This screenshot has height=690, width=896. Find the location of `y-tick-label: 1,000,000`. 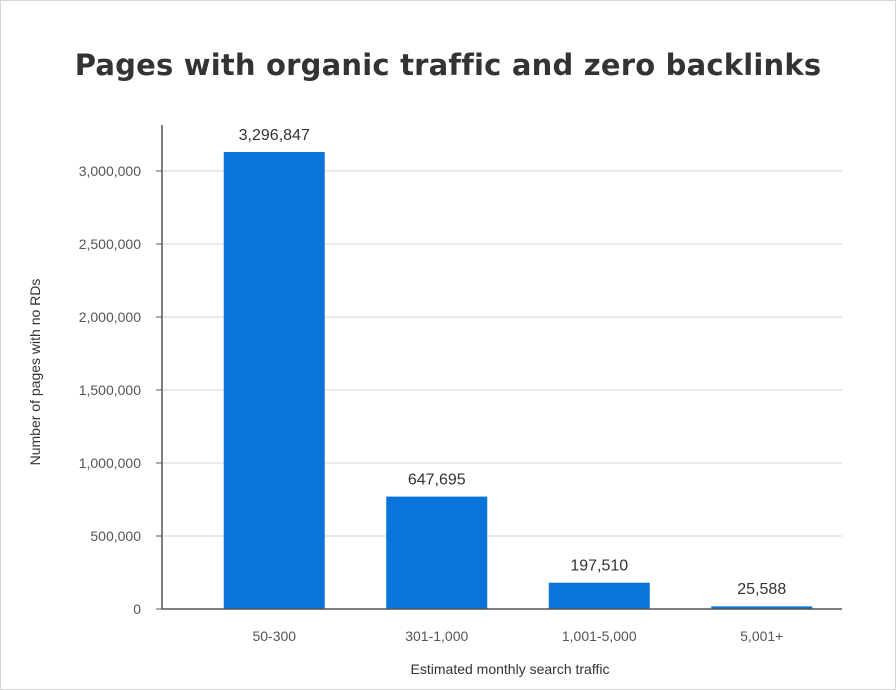

y-tick-label: 1,000,000 is located at coordinates (110, 463).